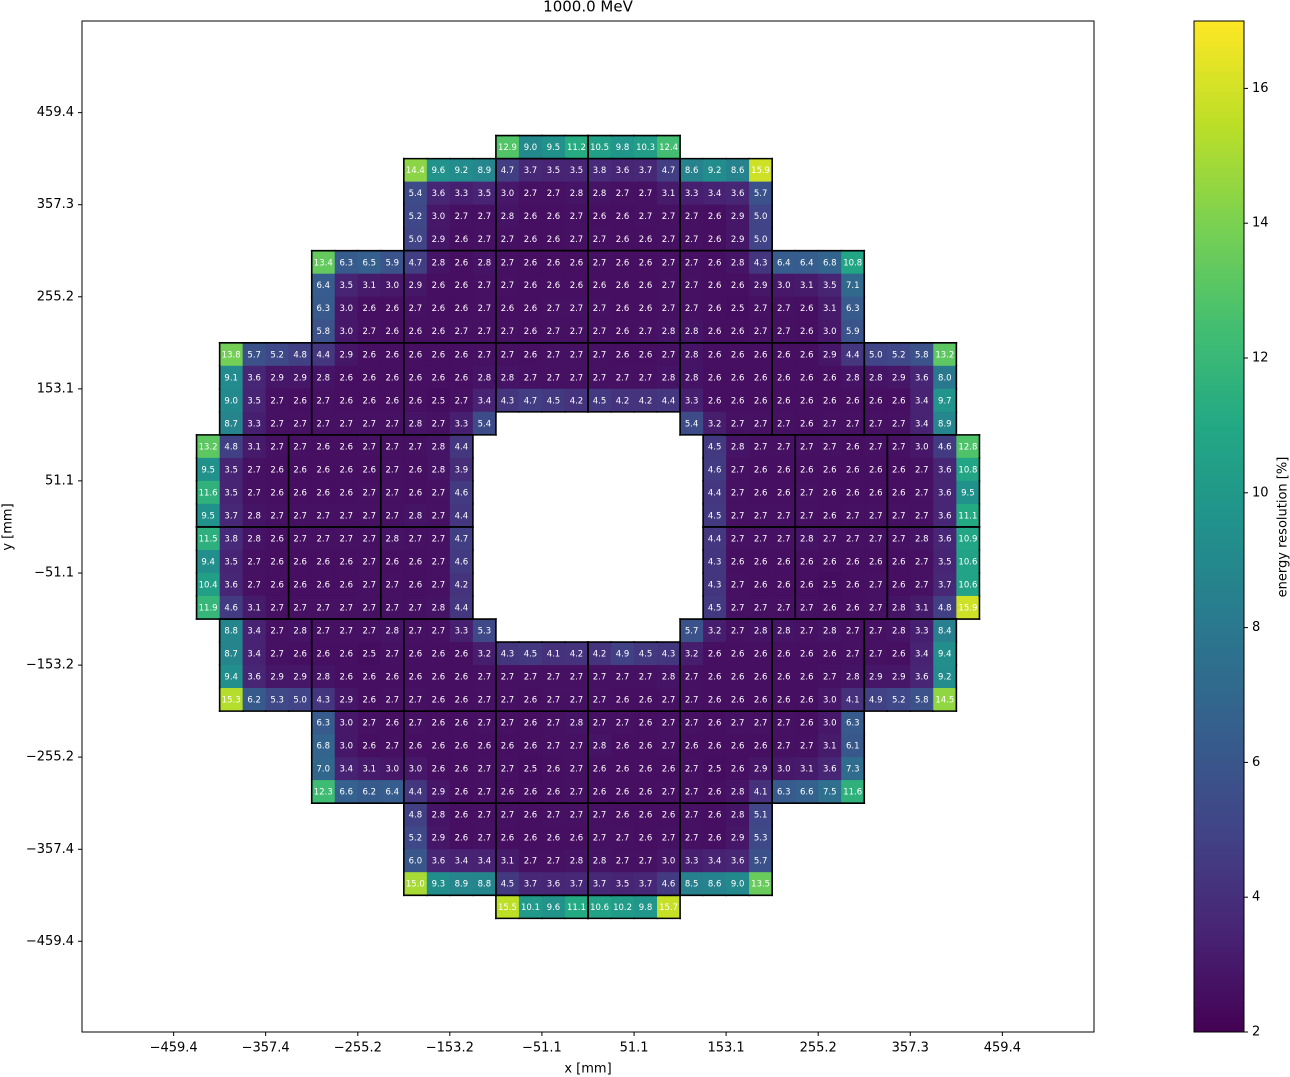  Describe the element at coordinates (853, 770) in the screenshot. I see `cell-label: 7.3` at that location.